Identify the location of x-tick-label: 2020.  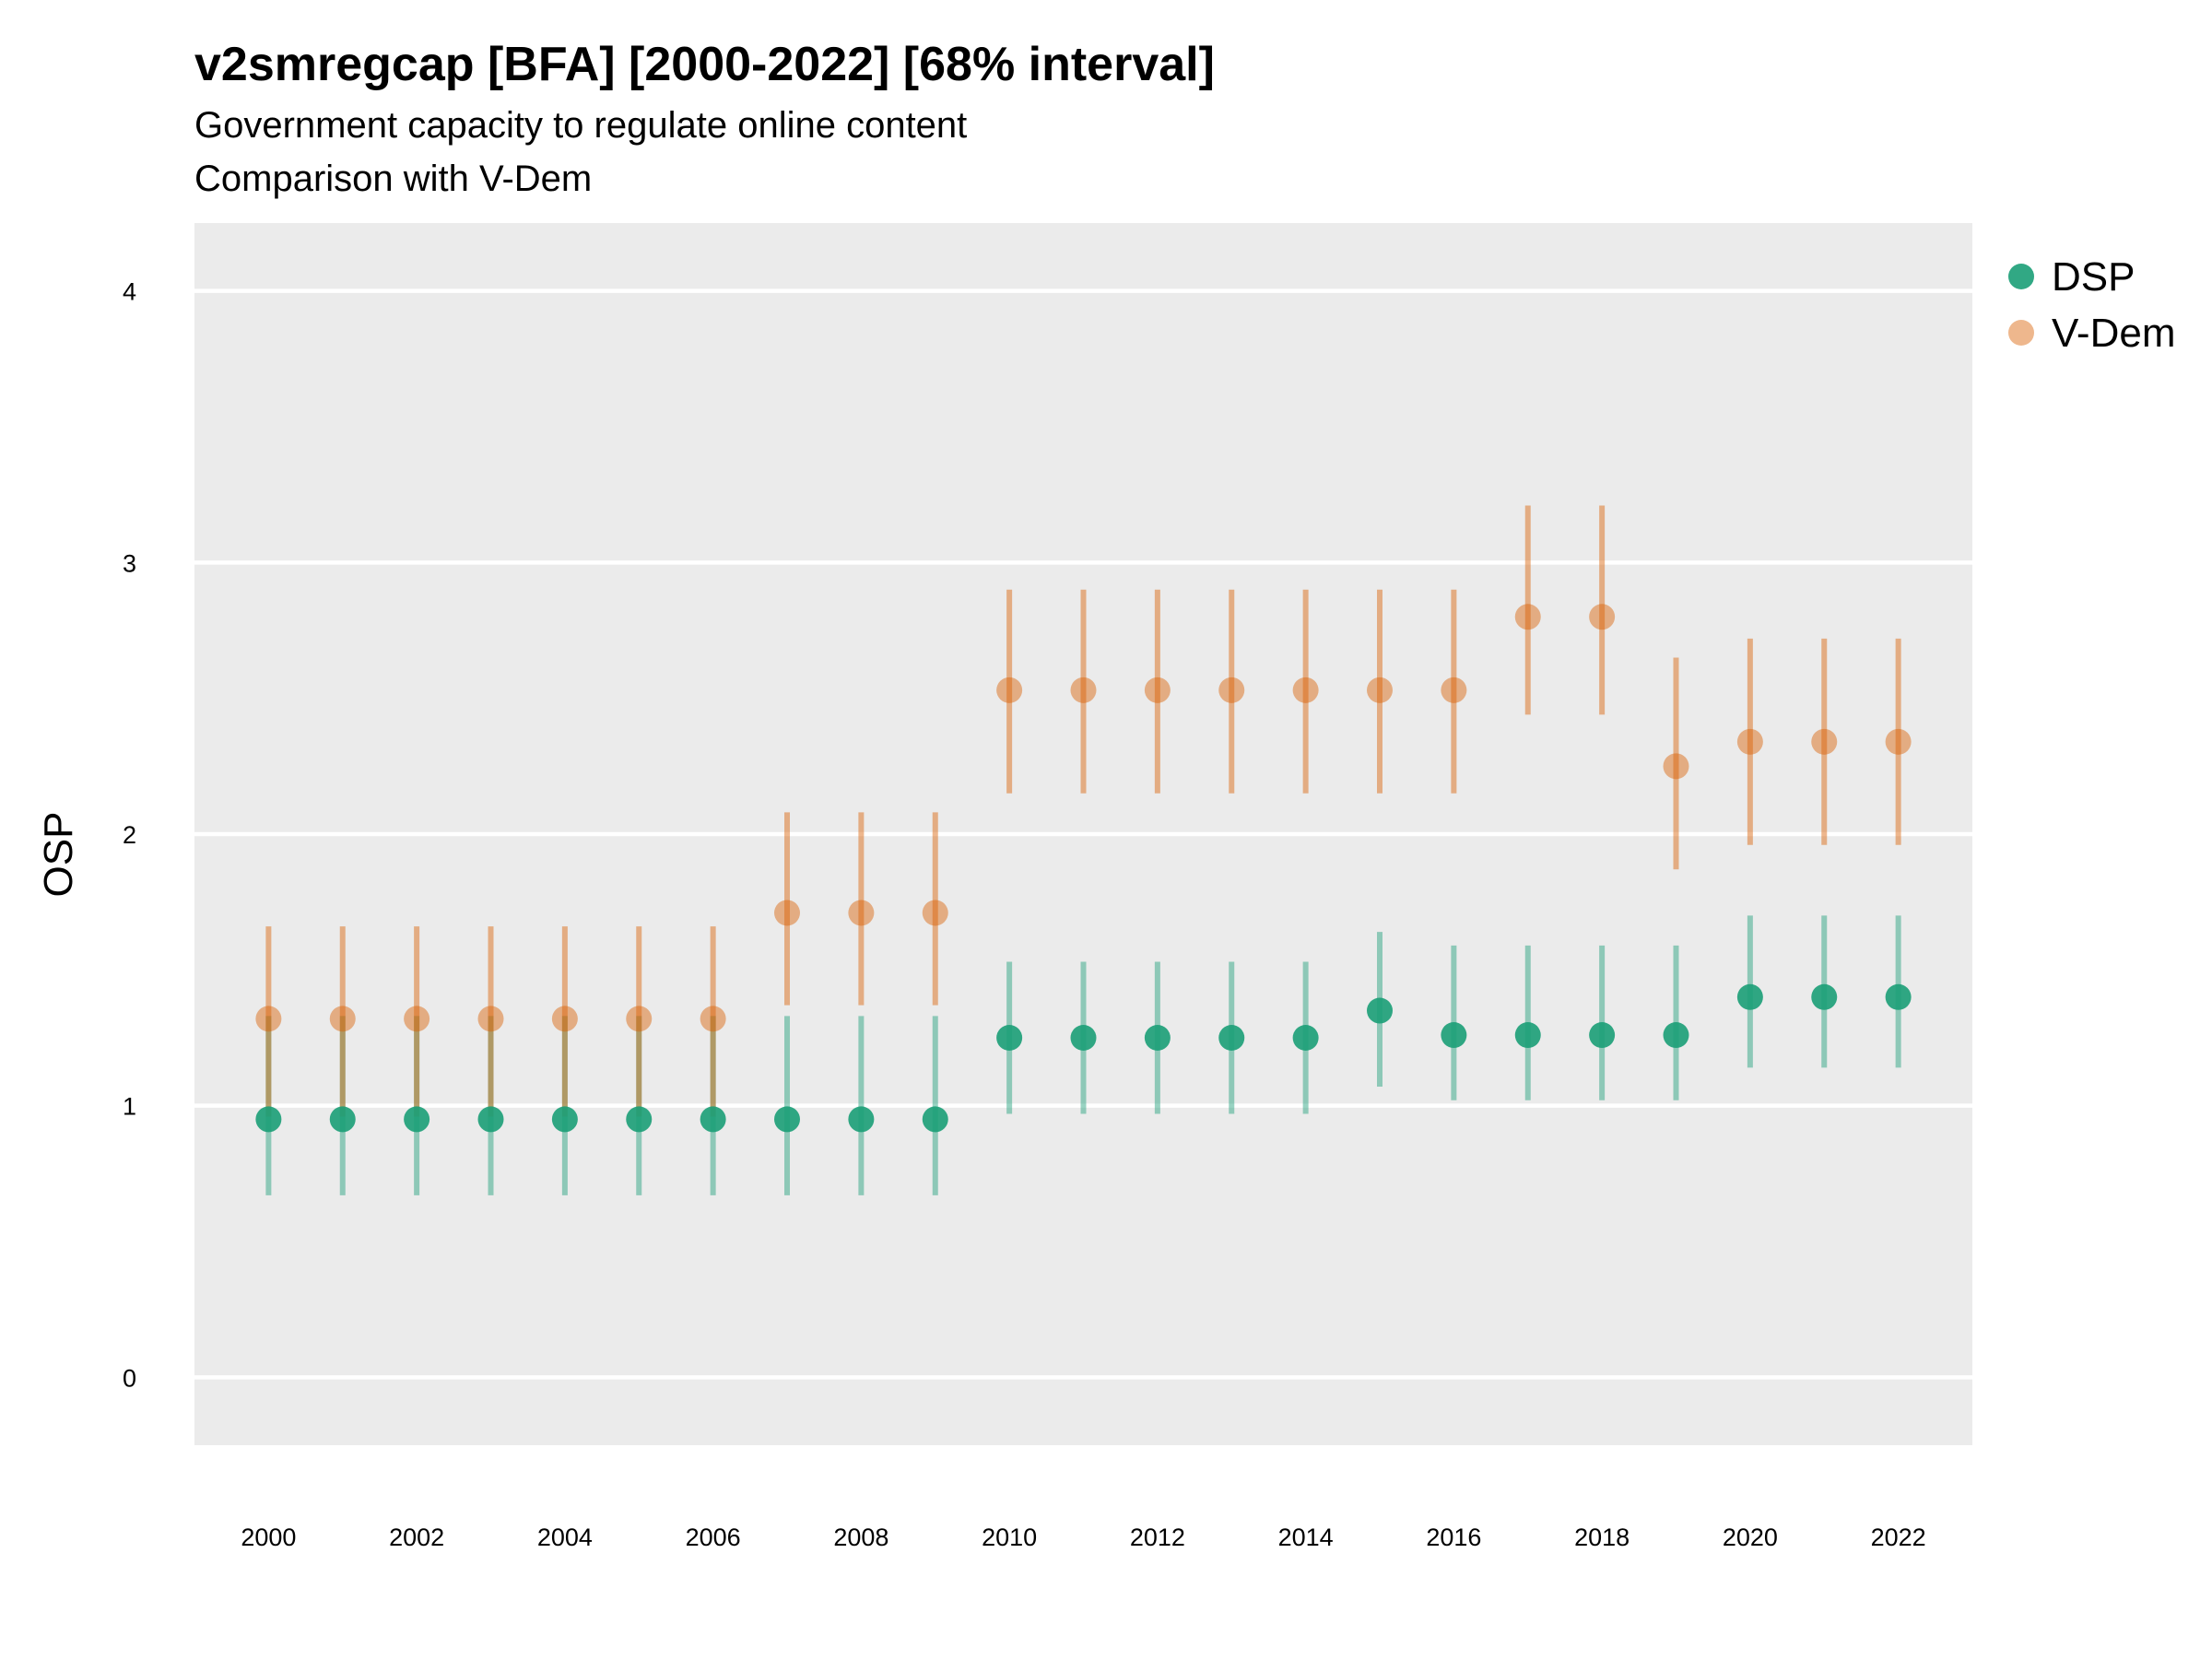
(1750, 1537).